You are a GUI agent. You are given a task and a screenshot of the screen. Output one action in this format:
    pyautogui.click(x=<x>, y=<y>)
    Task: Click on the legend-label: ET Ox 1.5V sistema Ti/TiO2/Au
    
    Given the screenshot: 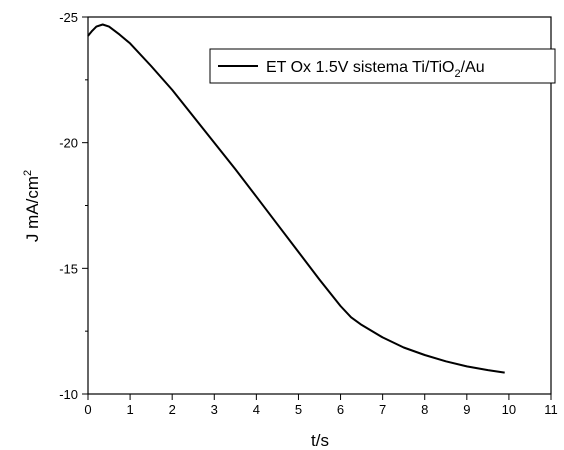 What is the action you would take?
    pyautogui.click(x=375, y=69)
    